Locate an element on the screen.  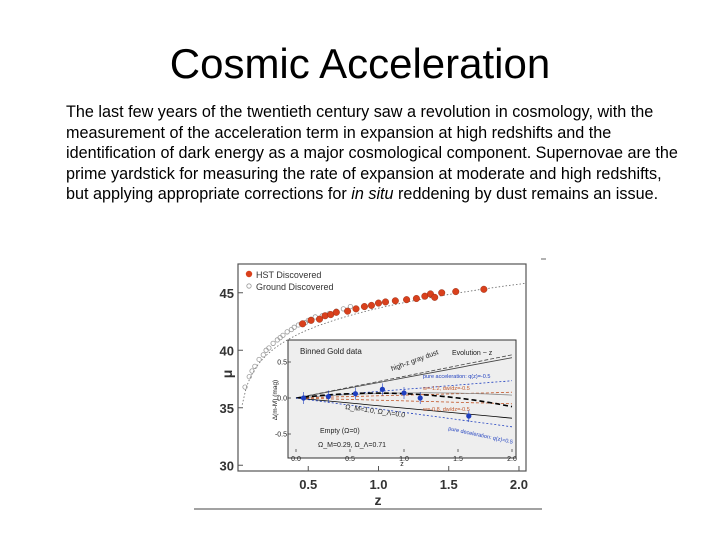
inset-annotation-evolution: Evolution ~ z is located at coordinates (472, 353).